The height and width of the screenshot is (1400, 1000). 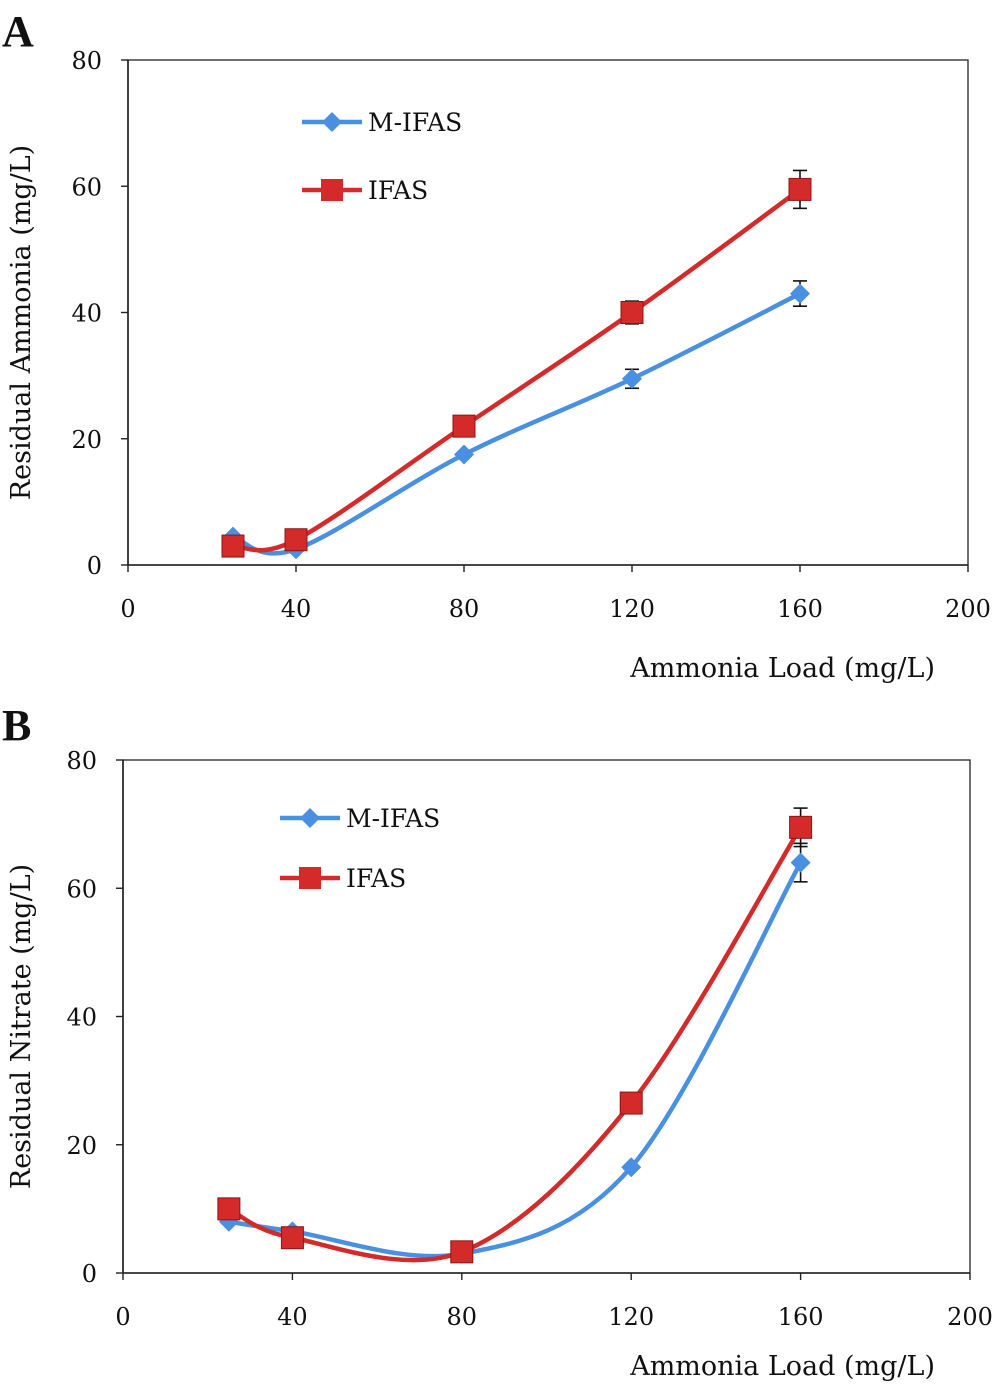 I want to click on series-m-ifas, so click(x=516, y=420).